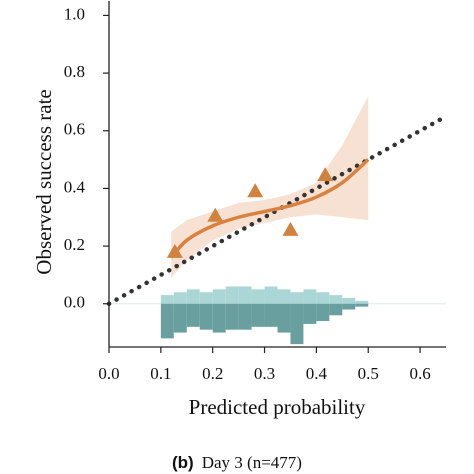 The image size is (474, 474). I want to click on x-axis-label: Predicted probability, so click(277, 407).